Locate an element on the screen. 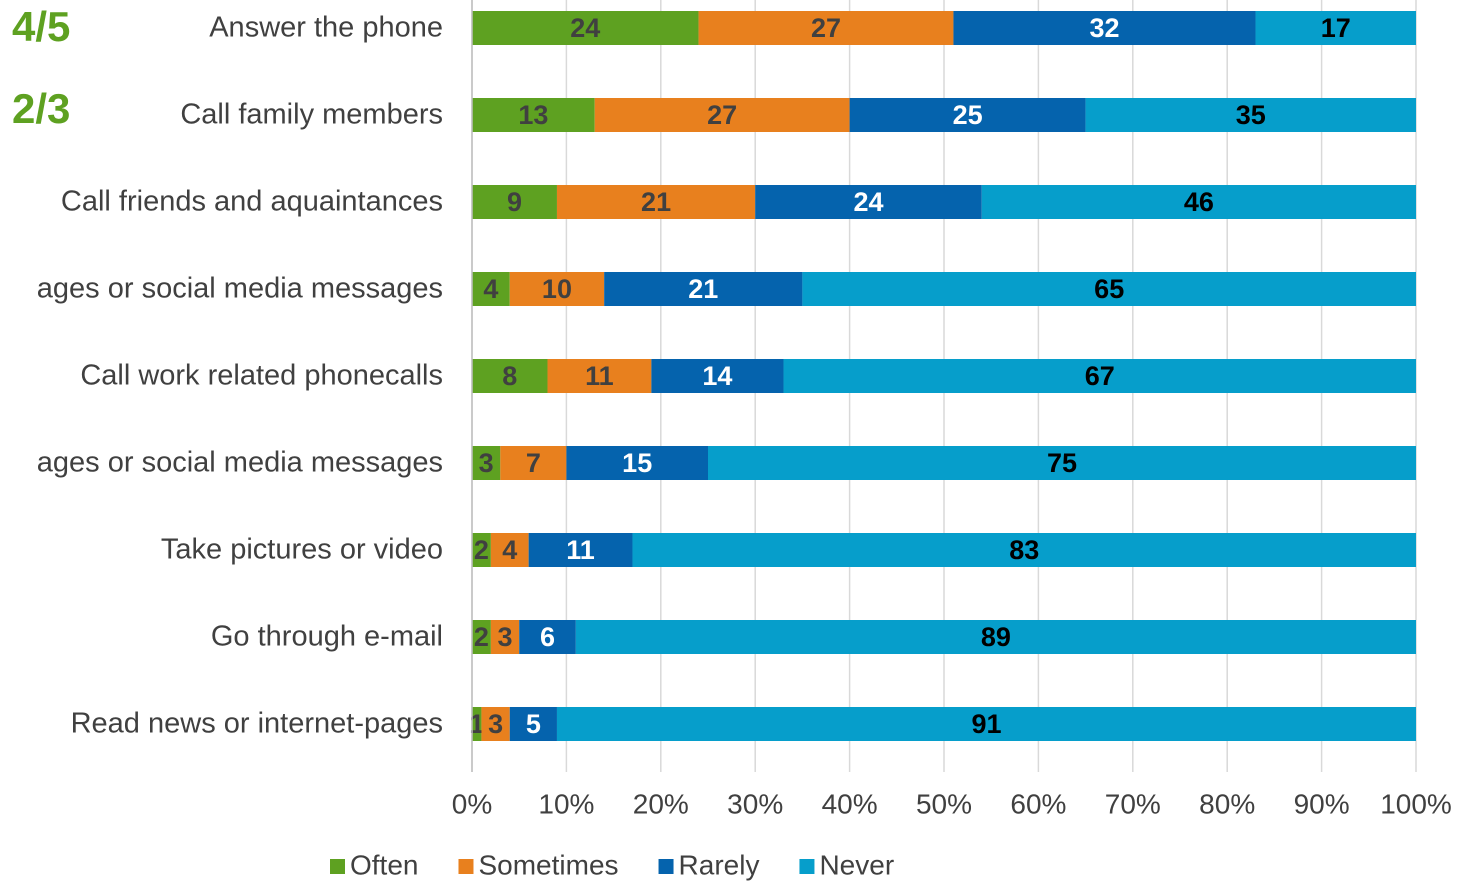 This screenshot has height=883, width=1470. x-tick-label: 80% is located at coordinates (1227, 803).